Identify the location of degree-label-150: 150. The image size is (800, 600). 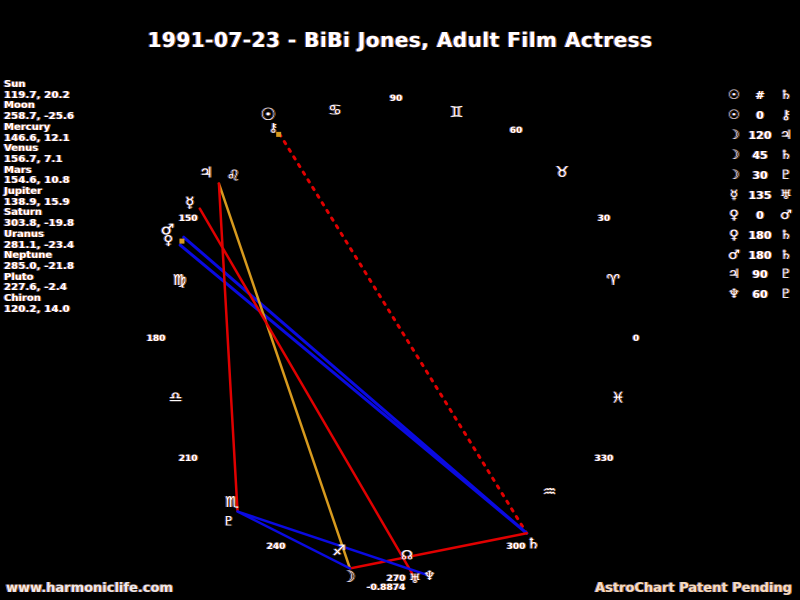
(188, 219).